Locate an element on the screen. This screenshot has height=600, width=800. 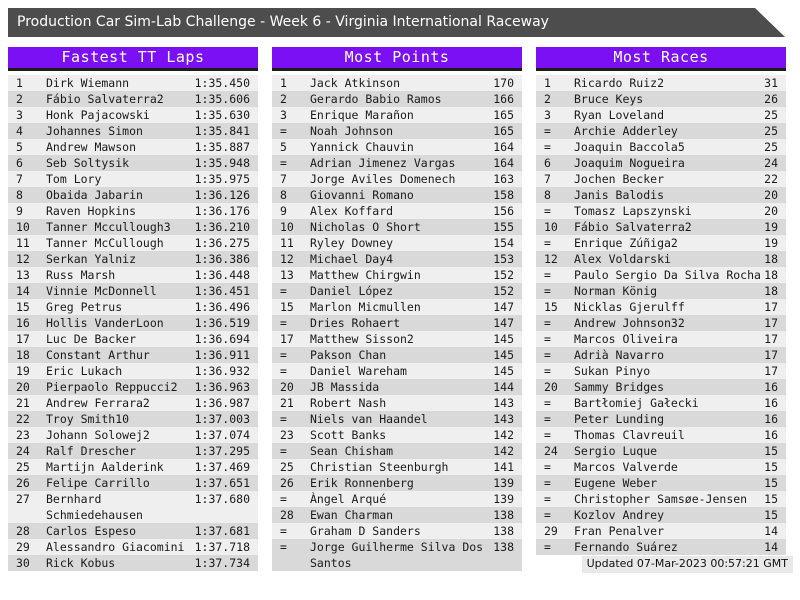
table-row: 14 Vinnie McDonnell 1:36.451 is located at coordinates (133, 291).